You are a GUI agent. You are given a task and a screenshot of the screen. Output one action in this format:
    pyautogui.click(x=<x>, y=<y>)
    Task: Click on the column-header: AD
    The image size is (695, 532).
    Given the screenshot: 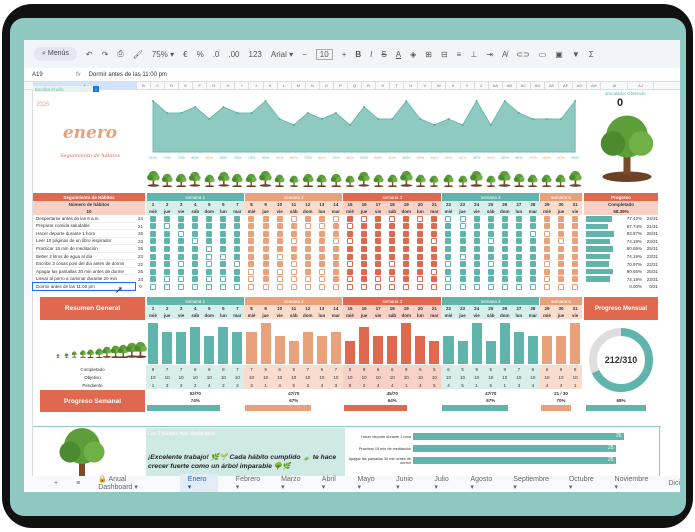 What is the action you would take?
    pyautogui.click(x=538, y=86)
    